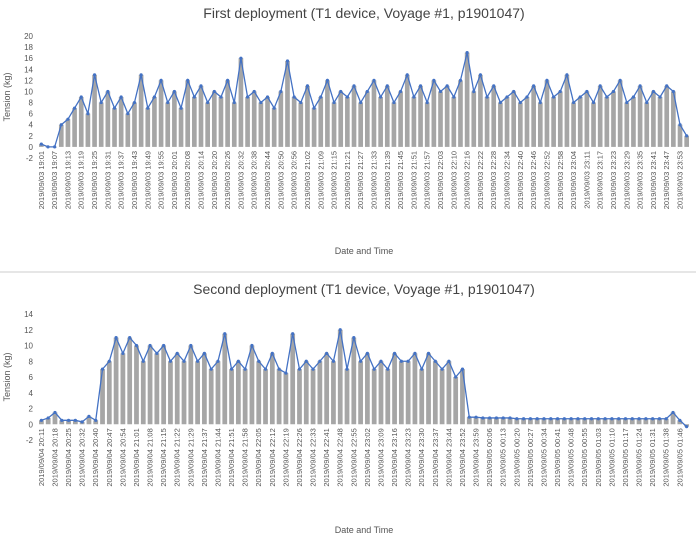  I want to click on x-tick-label: 2019/09/04 22:26, so click(299, 457).